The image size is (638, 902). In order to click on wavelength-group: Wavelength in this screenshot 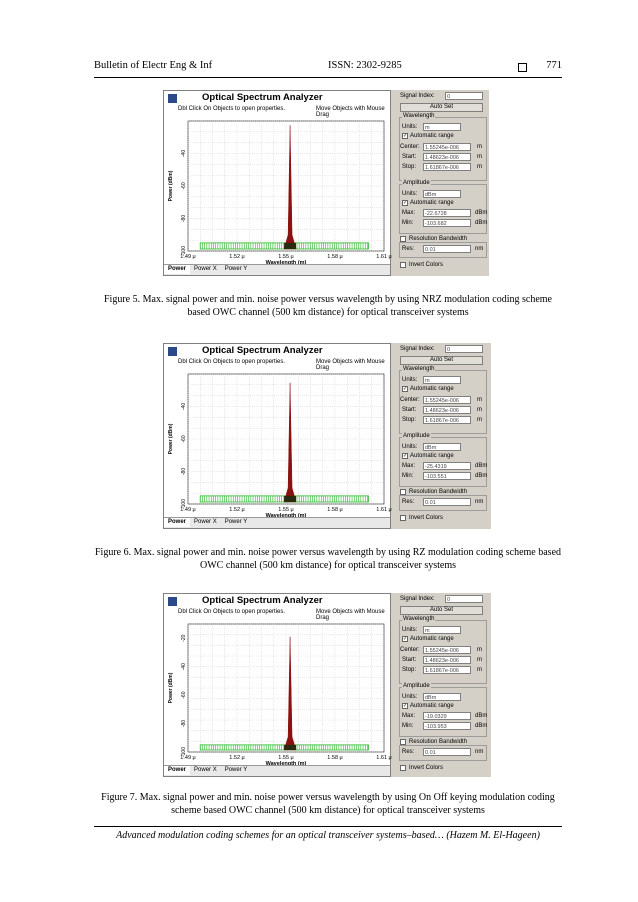, I will do `click(443, 400)`.